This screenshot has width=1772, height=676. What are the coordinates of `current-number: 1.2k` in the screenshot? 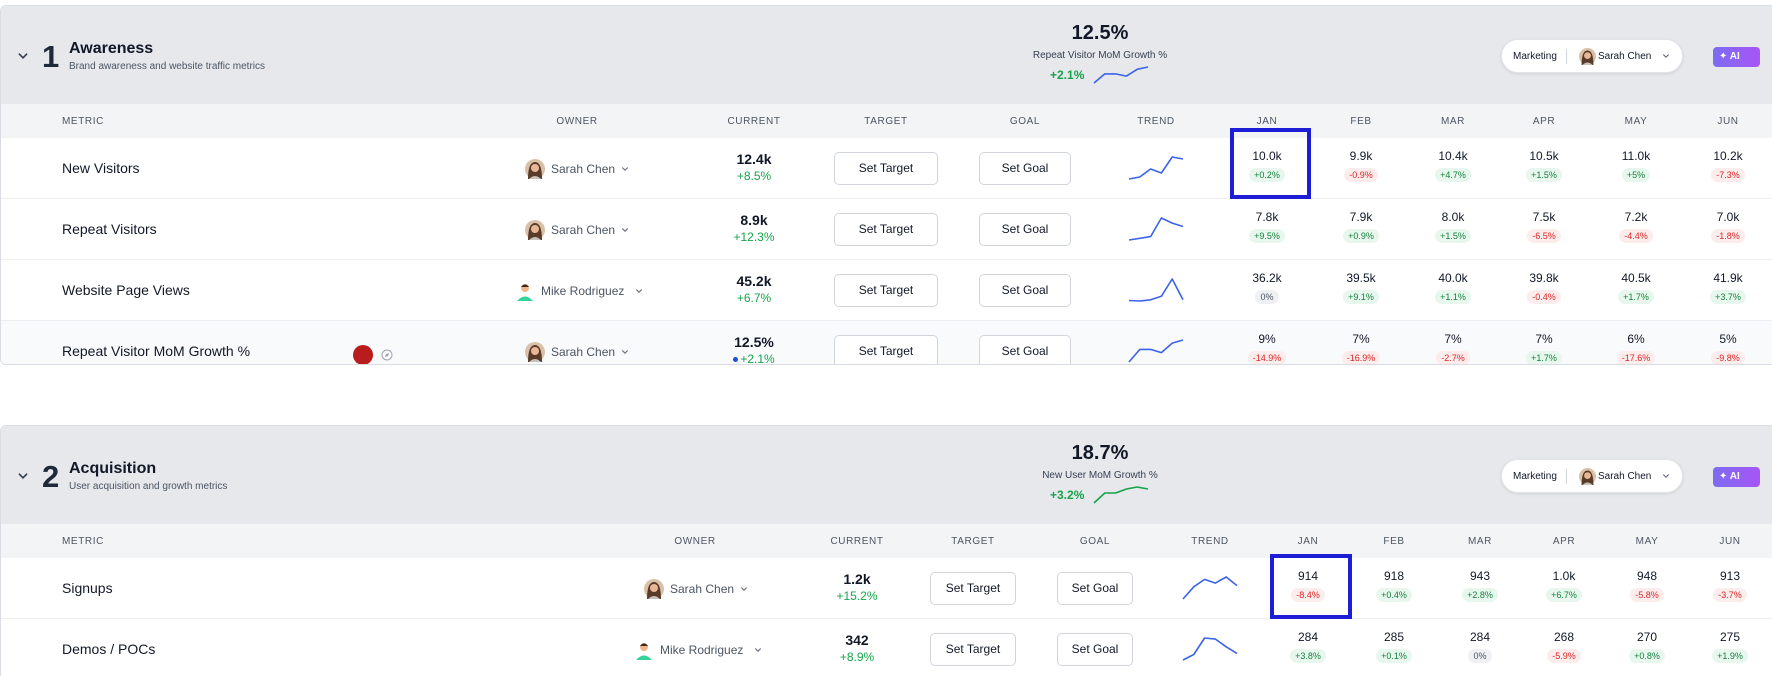 It's located at (857, 579).